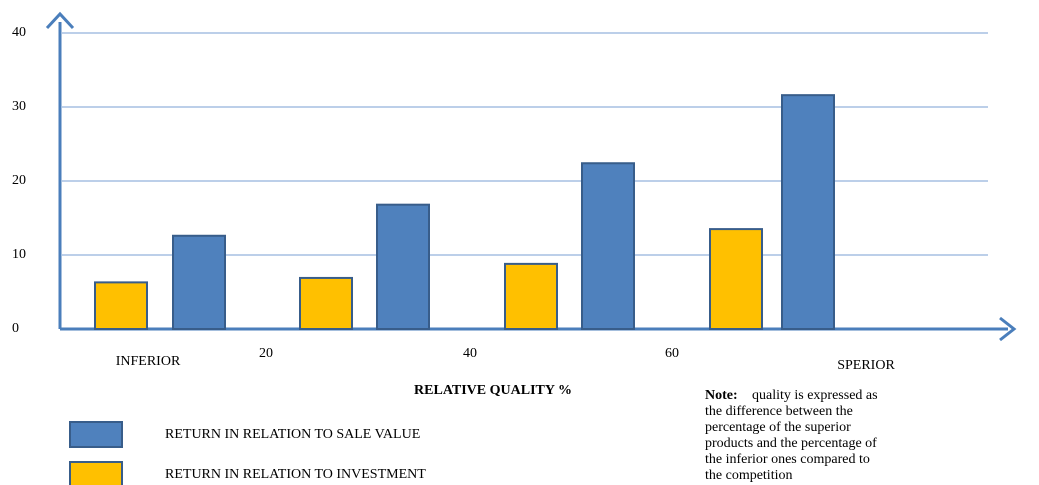 Image resolution: width=1039 pixels, height=485 pixels. Describe the element at coordinates (292, 434) in the screenshot. I see `legend-label: RETURN IN RELATION TO SALE VALUE` at that location.